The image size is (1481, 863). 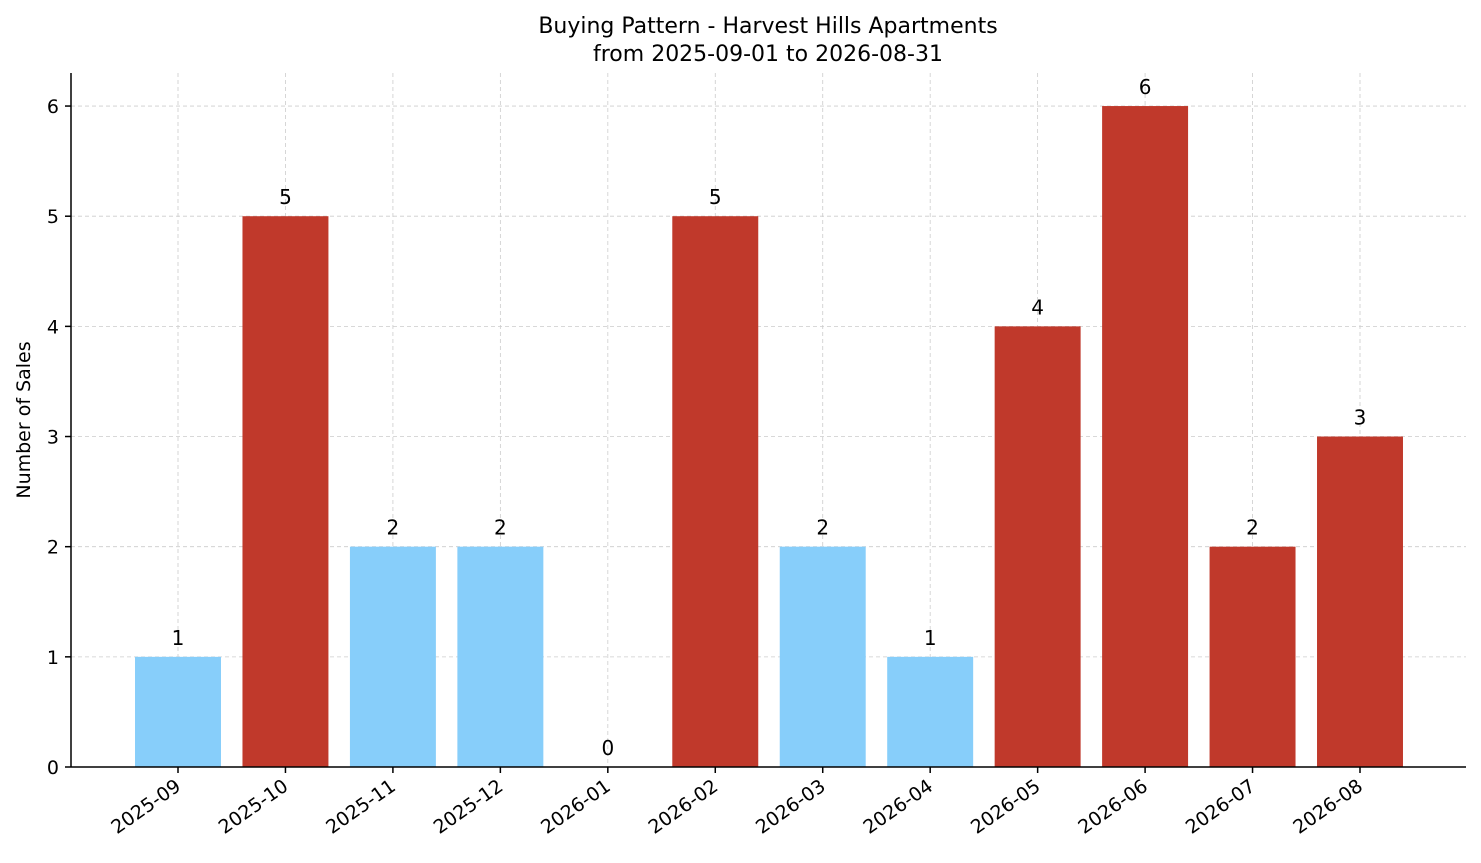 I want to click on x-tick-label: 2026-03, so click(x=791, y=807).